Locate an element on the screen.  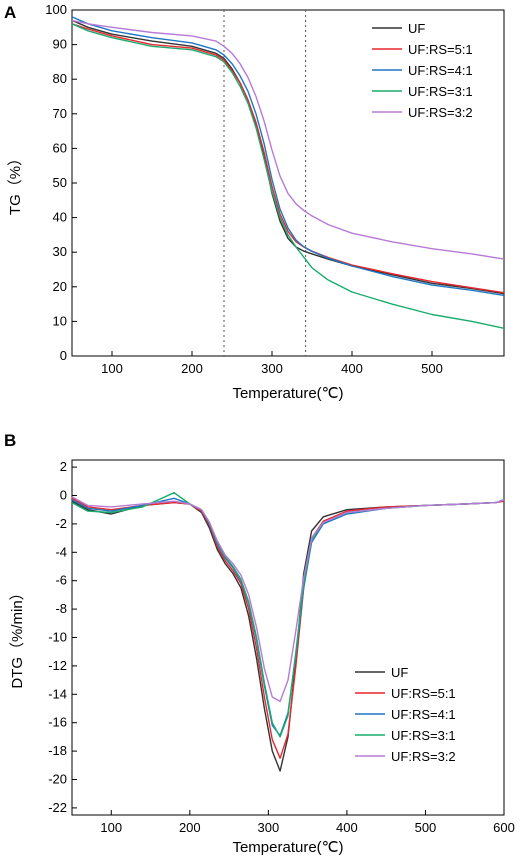
panel-a-letter: A is located at coordinates (10, 12).